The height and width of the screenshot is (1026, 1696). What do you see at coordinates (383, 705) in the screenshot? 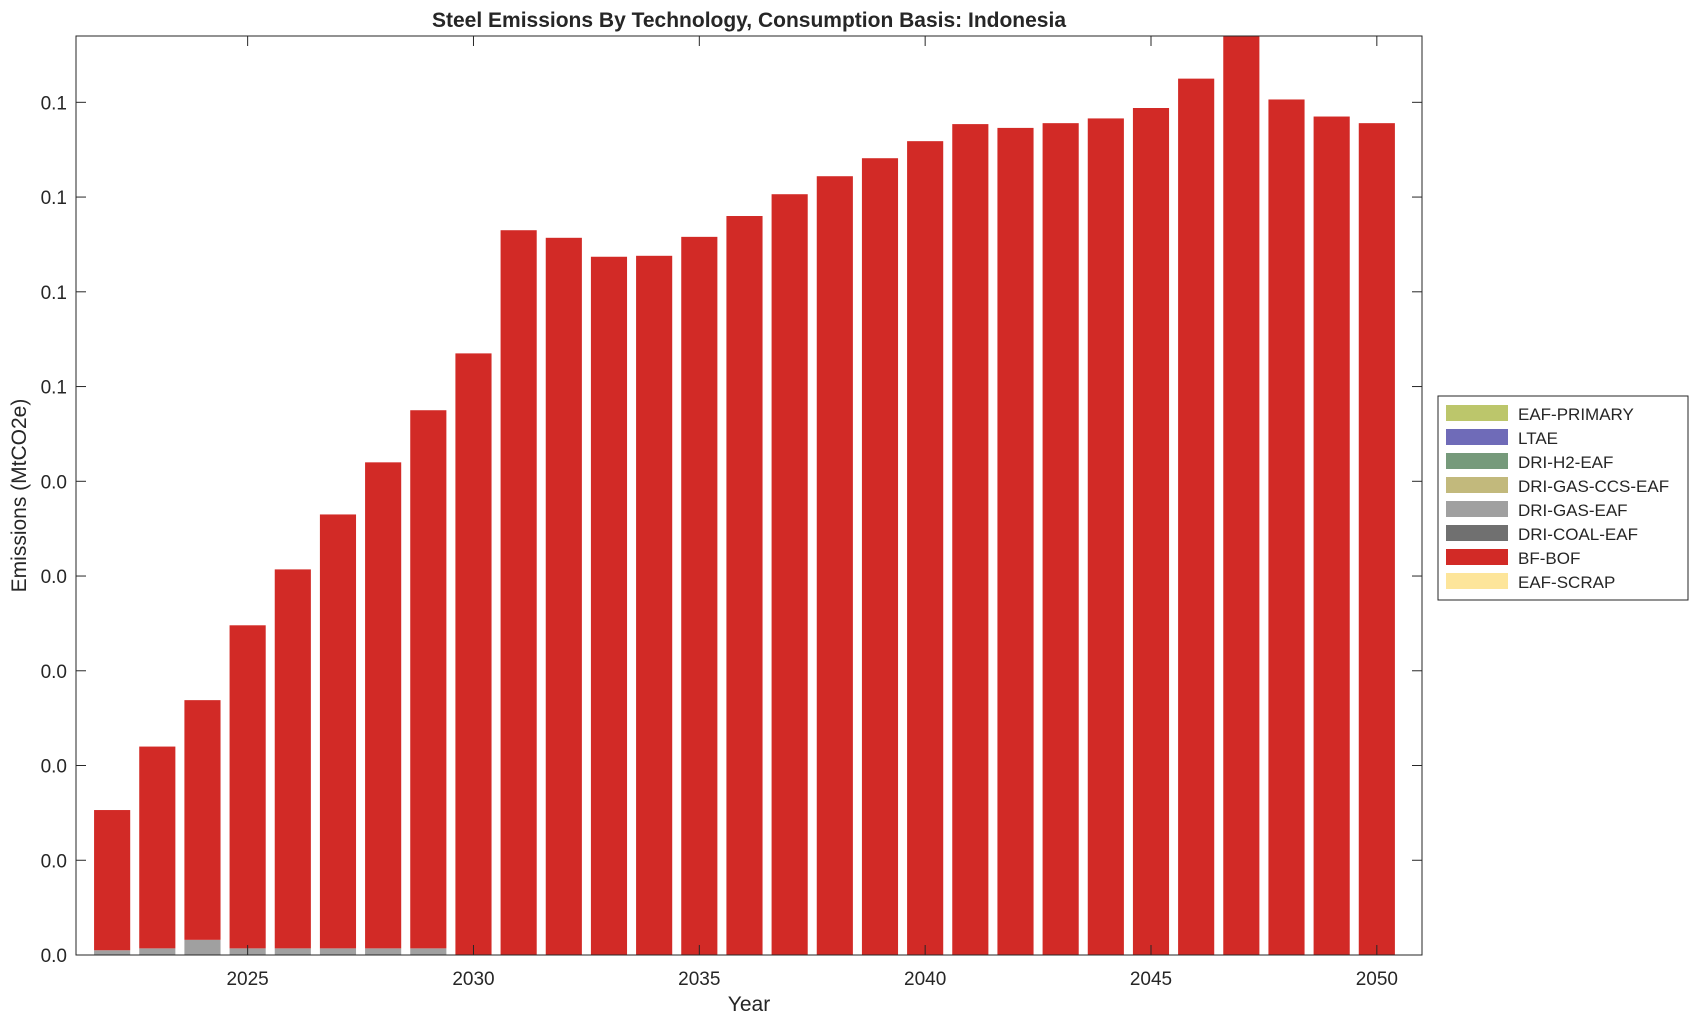
I see `bar-bf-bof-2028` at bounding box center [383, 705].